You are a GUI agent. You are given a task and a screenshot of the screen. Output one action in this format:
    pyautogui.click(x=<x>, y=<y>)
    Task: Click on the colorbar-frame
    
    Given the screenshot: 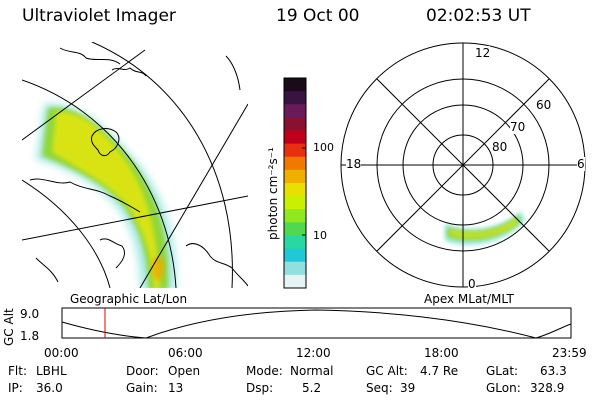 What is the action you would take?
    pyautogui.click(x=295, y=183)
    